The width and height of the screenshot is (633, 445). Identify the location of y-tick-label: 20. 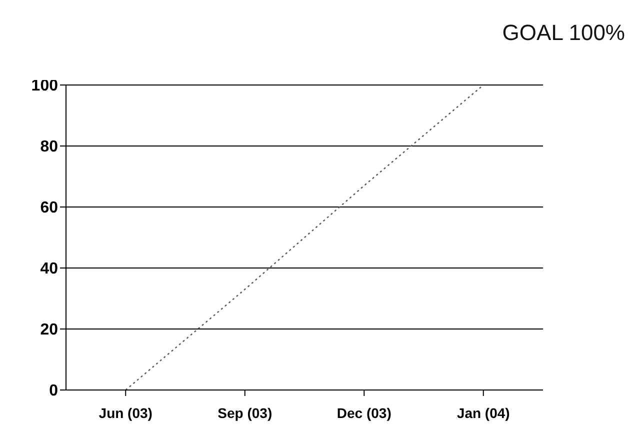
(49, 330).